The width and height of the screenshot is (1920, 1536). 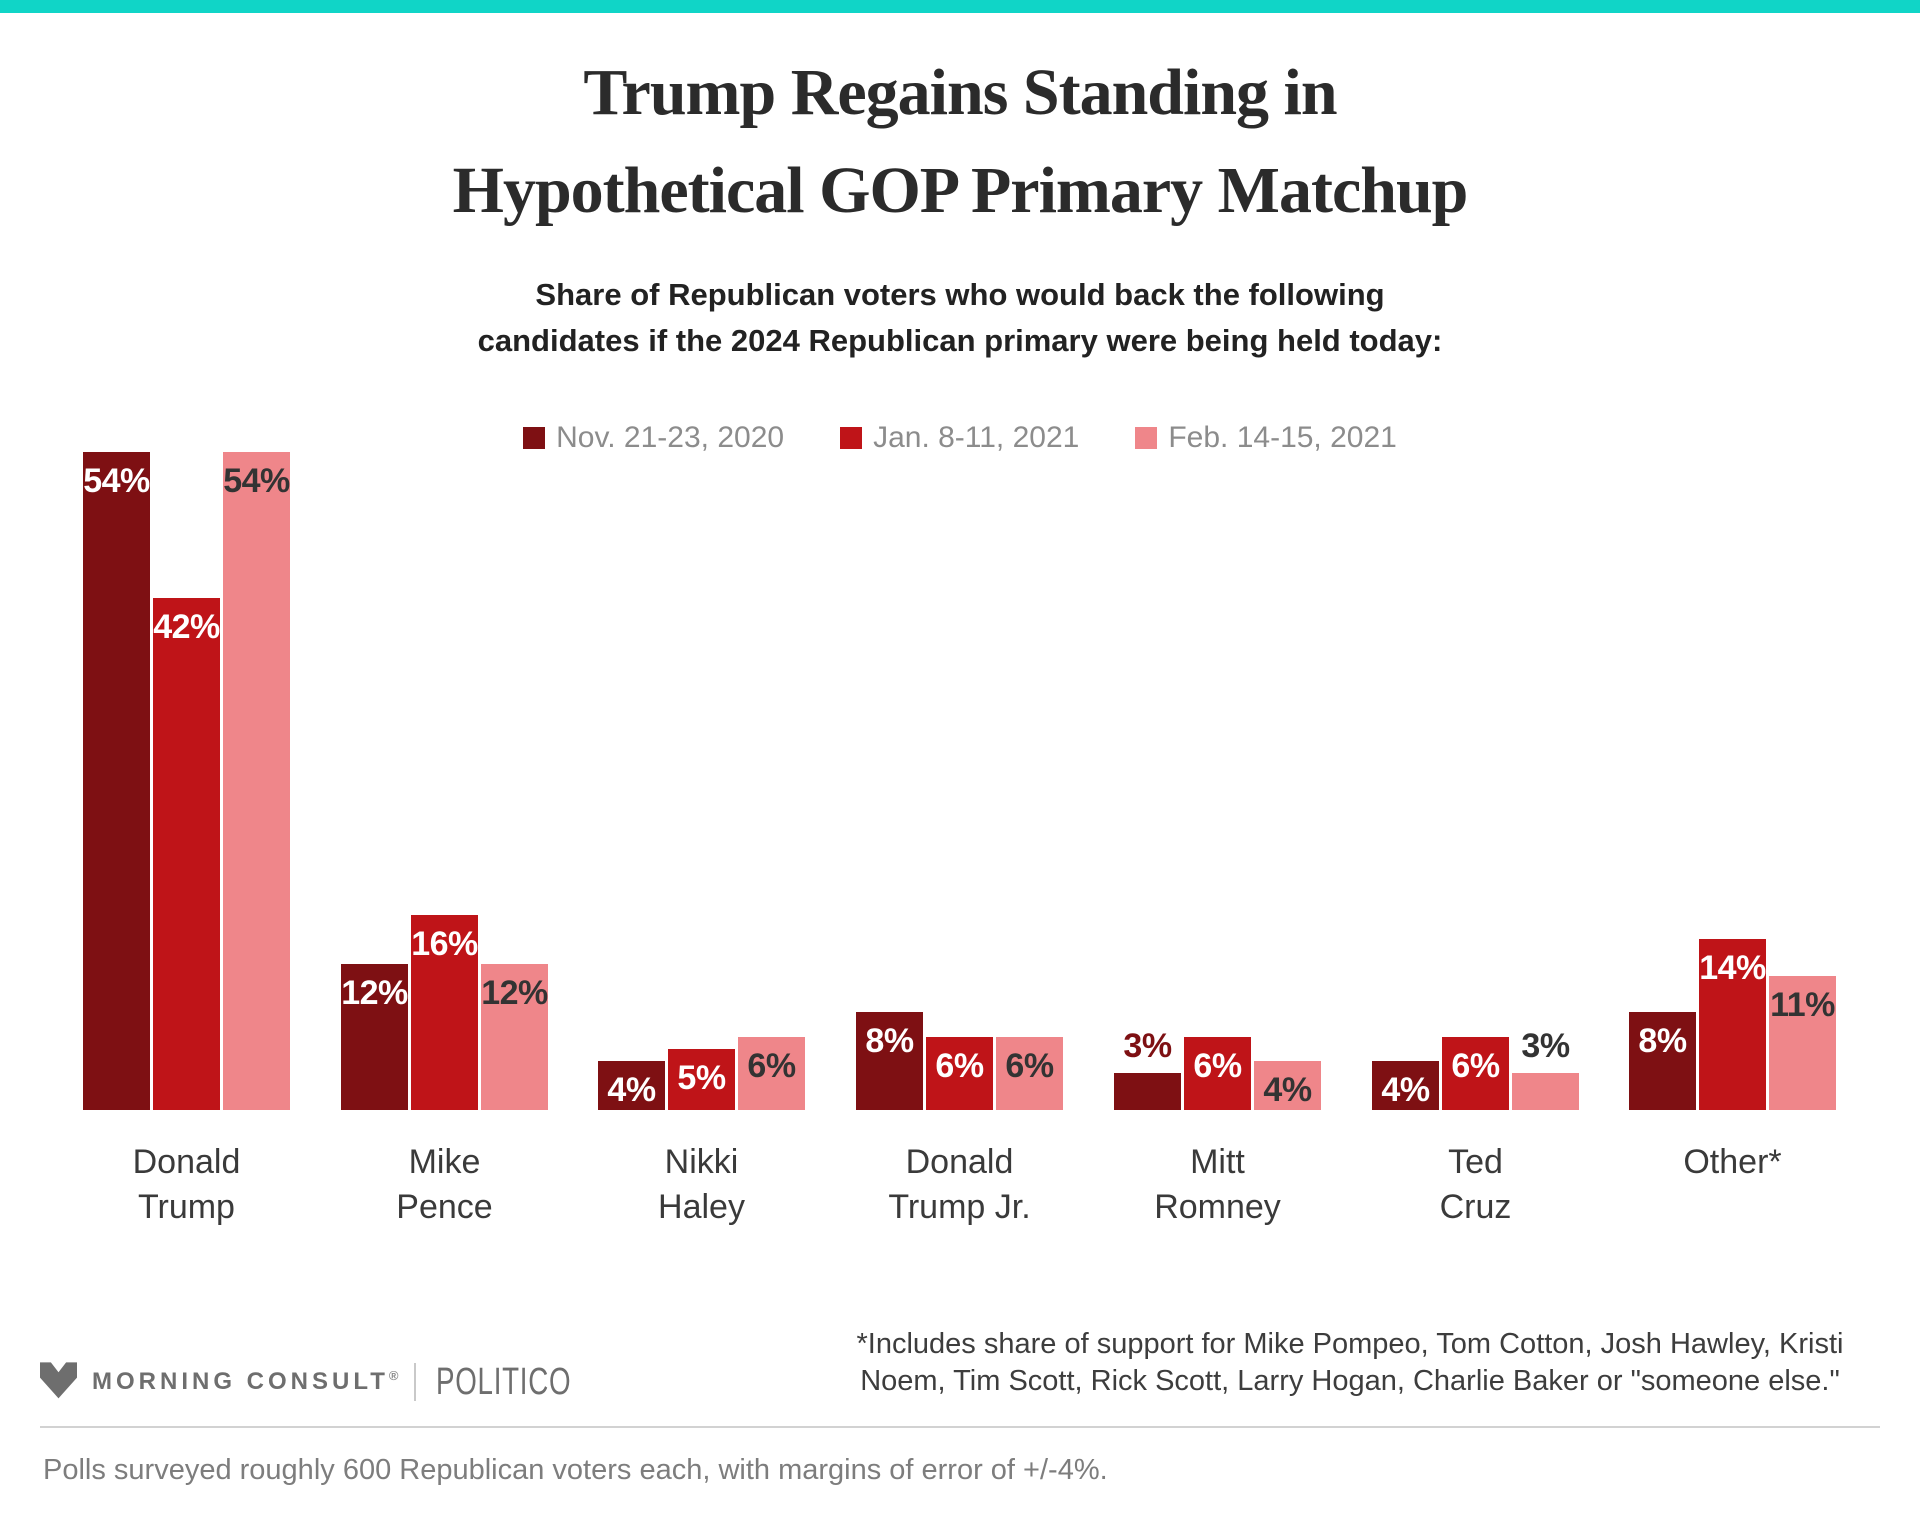 I want to click on bar-value-label: 42%, so click(x=186, y=627).